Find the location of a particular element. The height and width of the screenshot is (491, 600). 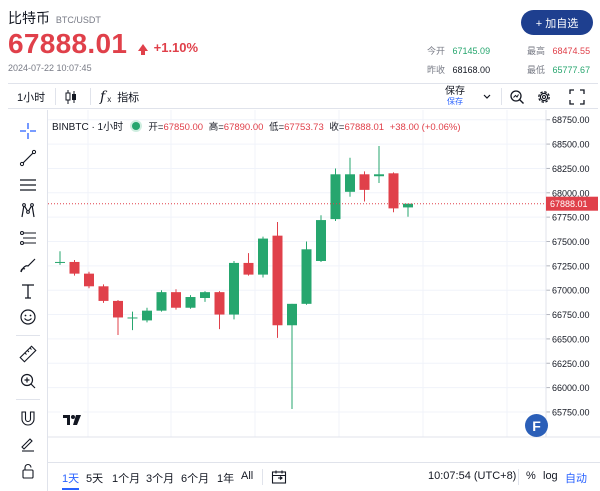

chart-toolbar: 1小时 f x 指标 保存 保存 is located at coordinates (303, 96).